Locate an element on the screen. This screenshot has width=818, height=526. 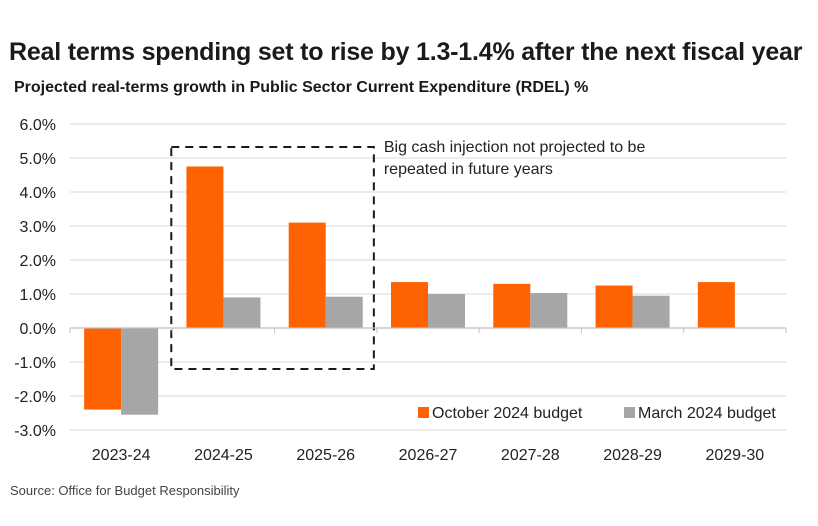
x-tick-label: 2029-30 is located at coordinates (734, 455).